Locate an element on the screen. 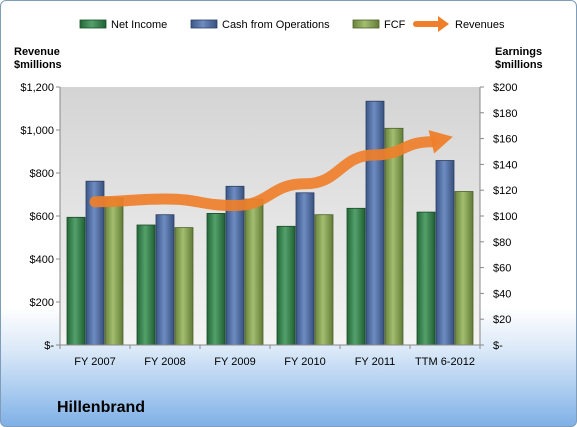 This screenshot has width=577, height=427. right-axis-label: Earnings $millions is located at coordinates (519, 59).